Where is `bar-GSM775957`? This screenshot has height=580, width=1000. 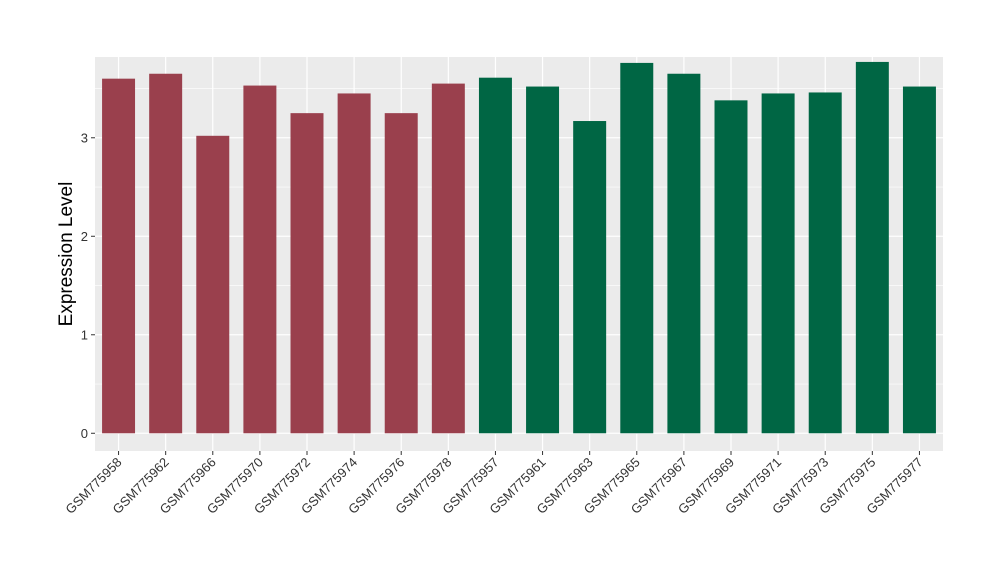 bar-GSM775957 is located at coordinates (495, 255).